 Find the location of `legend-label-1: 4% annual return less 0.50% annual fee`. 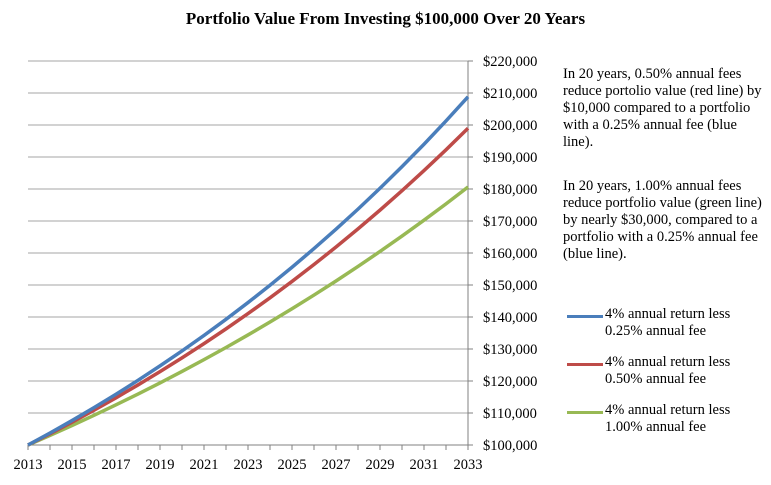

legend-label-1: 4% annual return less 0.50% annual fee is located at coordinates (668, 370).